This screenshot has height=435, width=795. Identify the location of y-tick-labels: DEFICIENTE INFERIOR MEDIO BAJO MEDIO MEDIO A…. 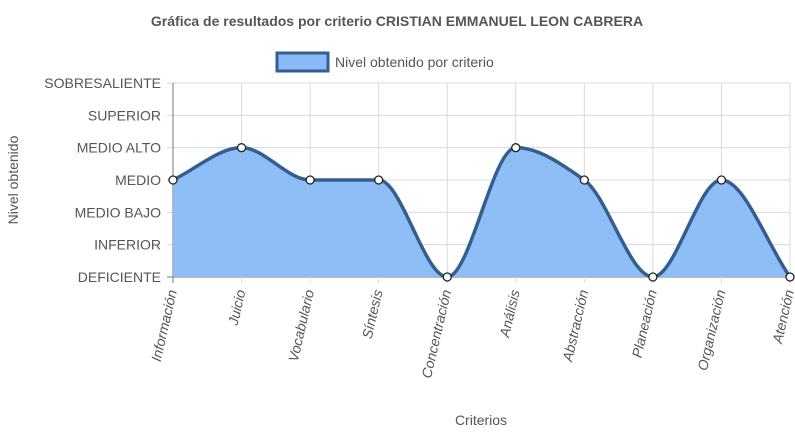
(102, 180).